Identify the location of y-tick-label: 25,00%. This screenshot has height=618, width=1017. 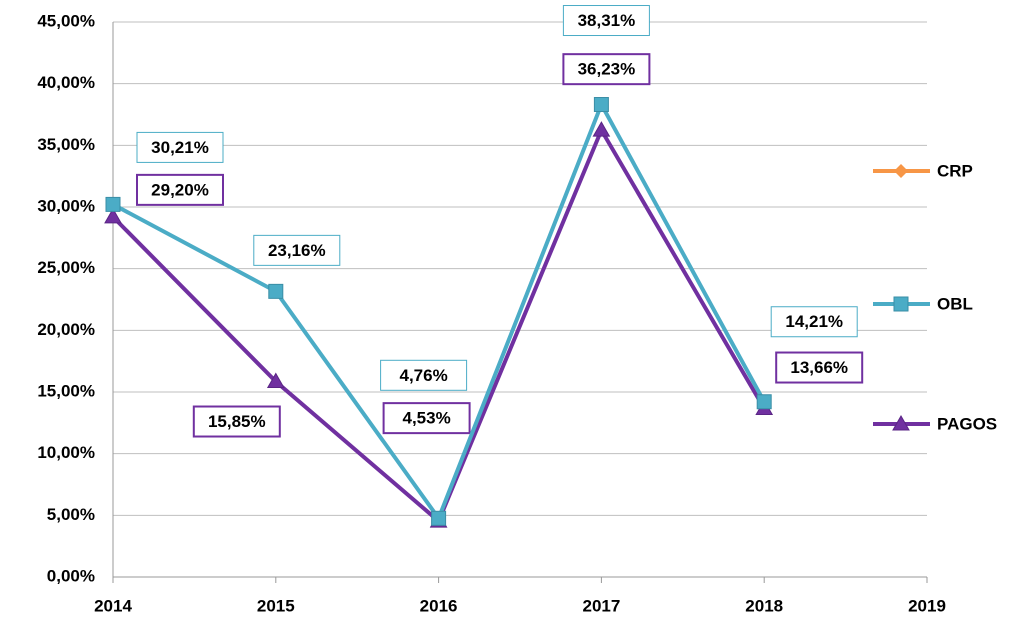
(66, 267).